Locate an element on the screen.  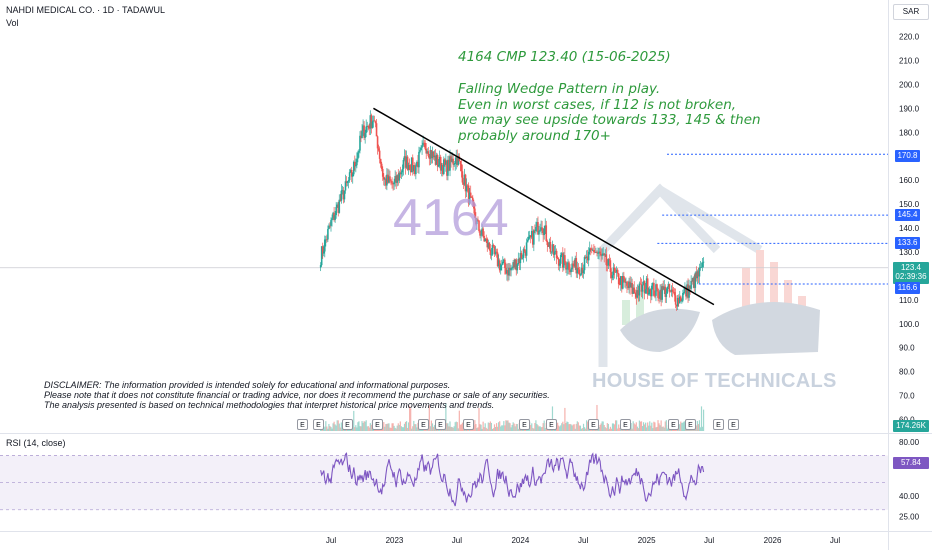
current-price-value: 123.4 is located at coordinates (911, 267).